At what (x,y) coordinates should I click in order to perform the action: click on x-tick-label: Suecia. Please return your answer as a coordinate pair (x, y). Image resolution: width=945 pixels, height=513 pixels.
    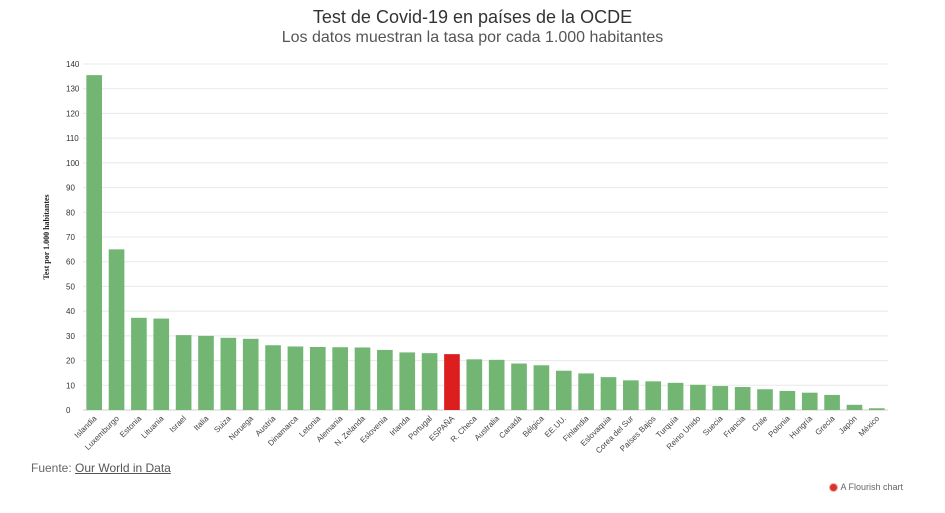
    Looking at the image, I should click on (713, 426).